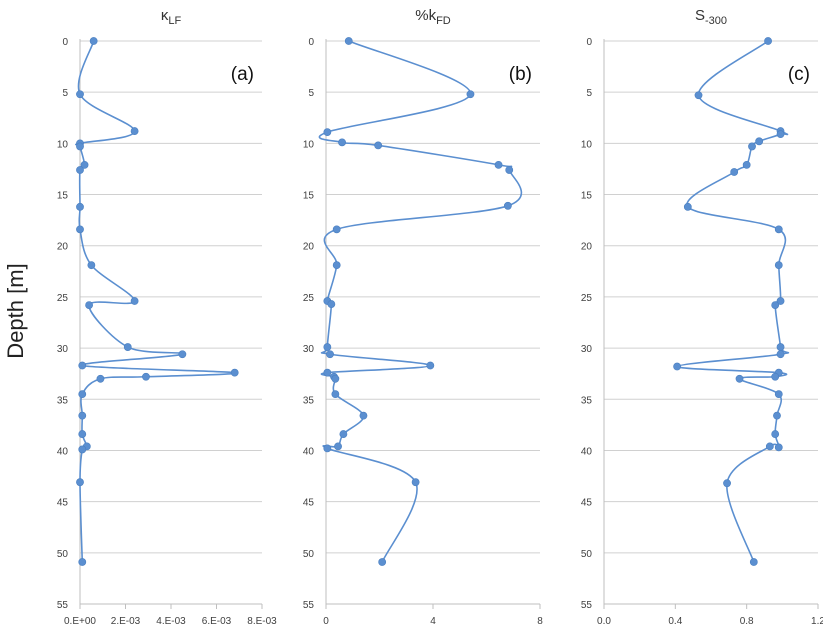 This screenshot has height=629, width=823. Describe the element at coordinates (174, 21) in the screenshot. I see `panel-title-subscript: LF` at that location.